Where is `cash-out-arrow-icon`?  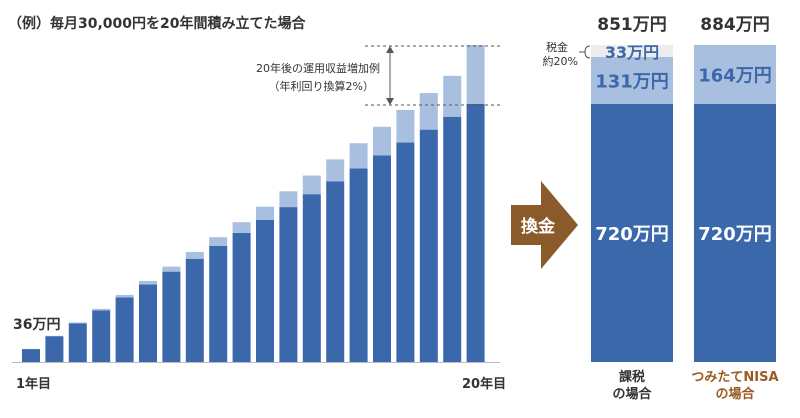 cash-out-arrow-icon is located at coordinates (544, 225).